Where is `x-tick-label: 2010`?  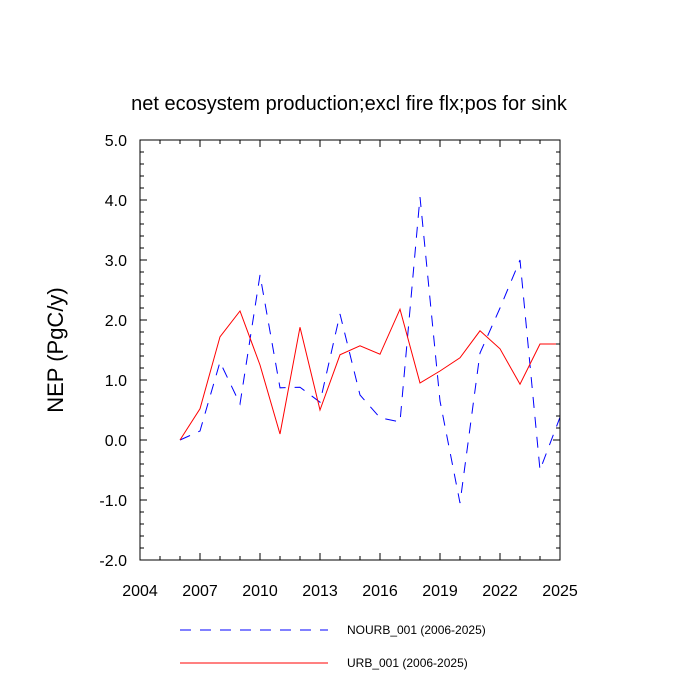 x-tick-label: 2010 is located at coordinates (260, 591).